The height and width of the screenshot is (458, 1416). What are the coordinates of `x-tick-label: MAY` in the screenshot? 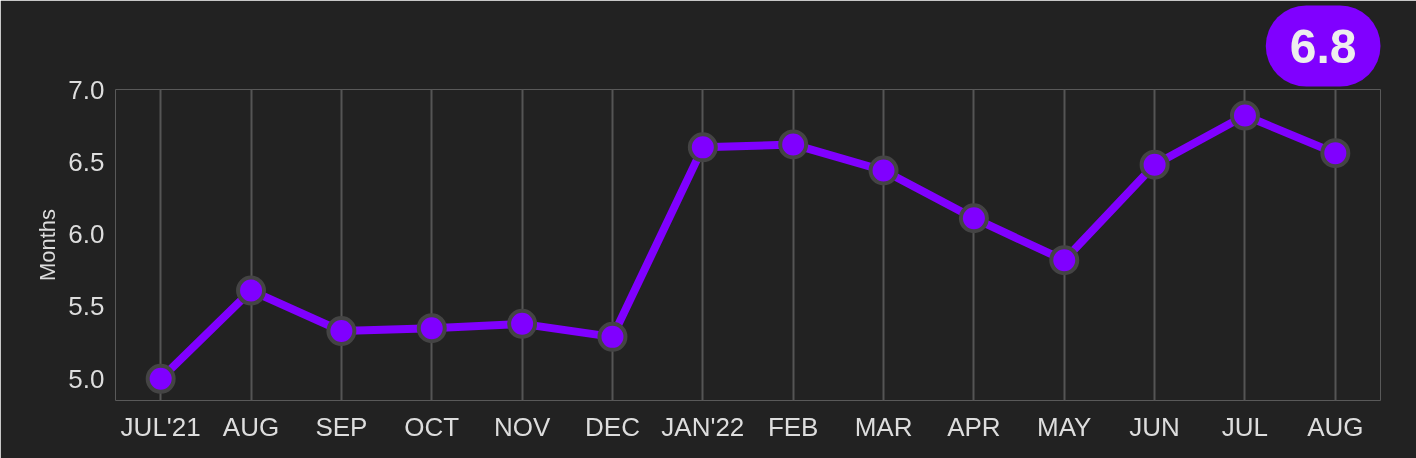 It's located at (1064, 426).